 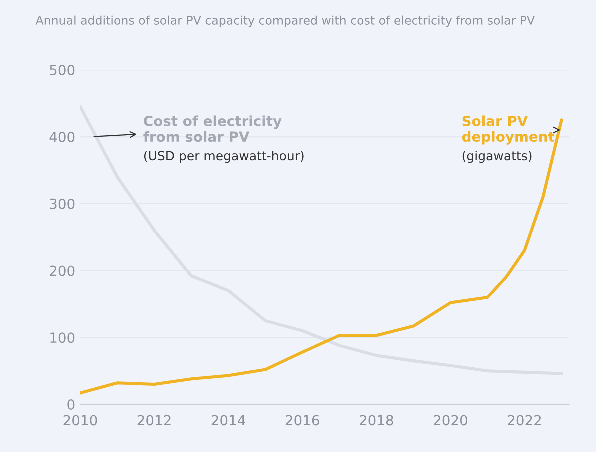 What do you see at coordinates (451, 420) in the screenshot?
I see `x-tick-label: 2020` at bounding box center [451, 420].